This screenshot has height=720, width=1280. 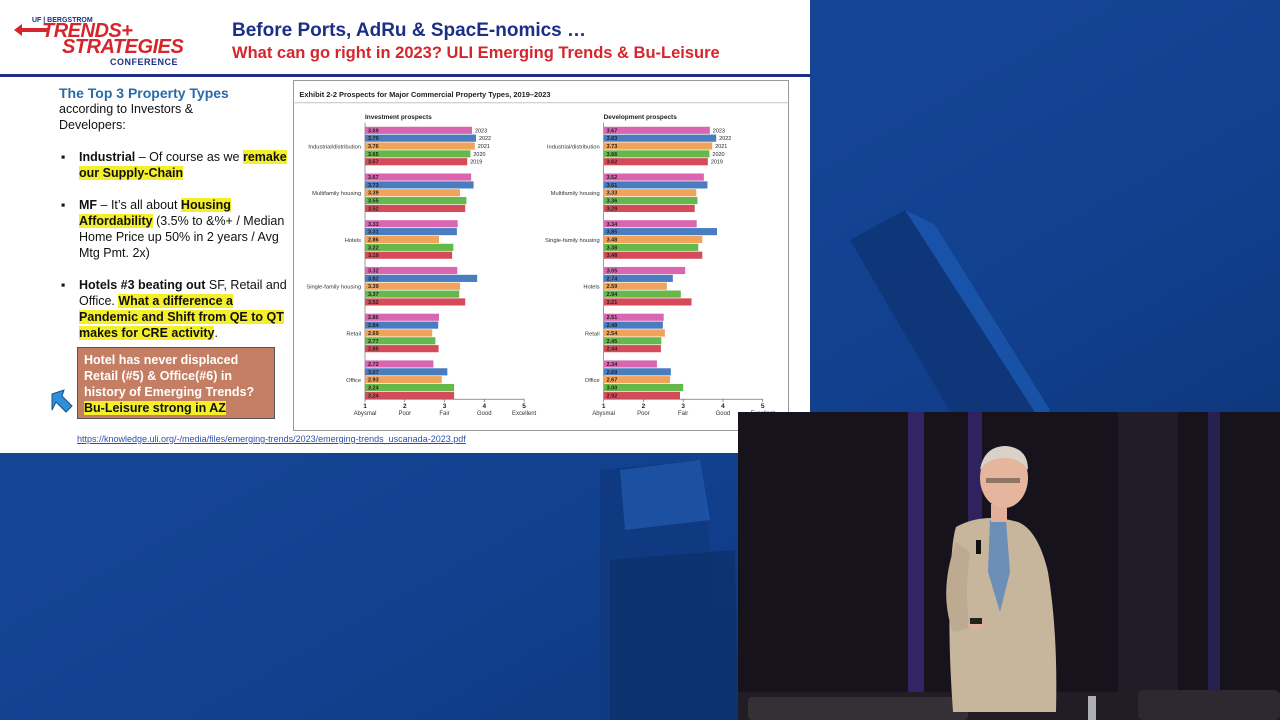 I want to click on bullet-lead: Hotels #3 beating out, so click(x=142, y=285).